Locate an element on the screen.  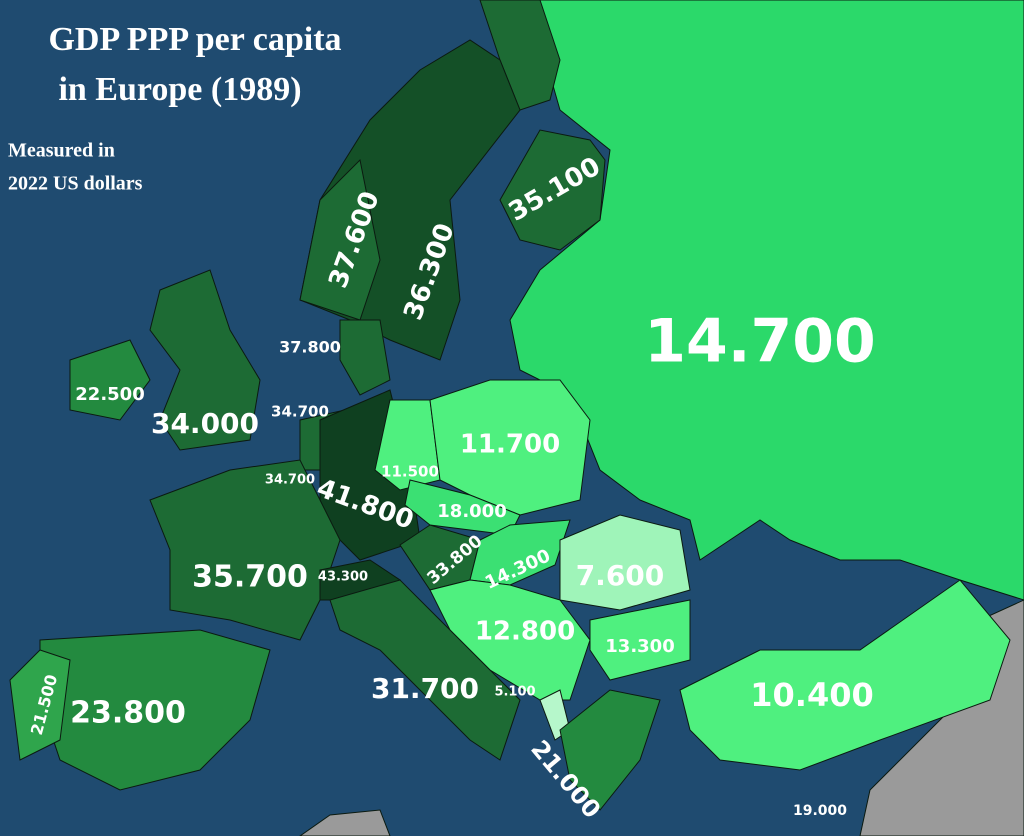
value-label: 34.000 is located at coordinates (205, 423).